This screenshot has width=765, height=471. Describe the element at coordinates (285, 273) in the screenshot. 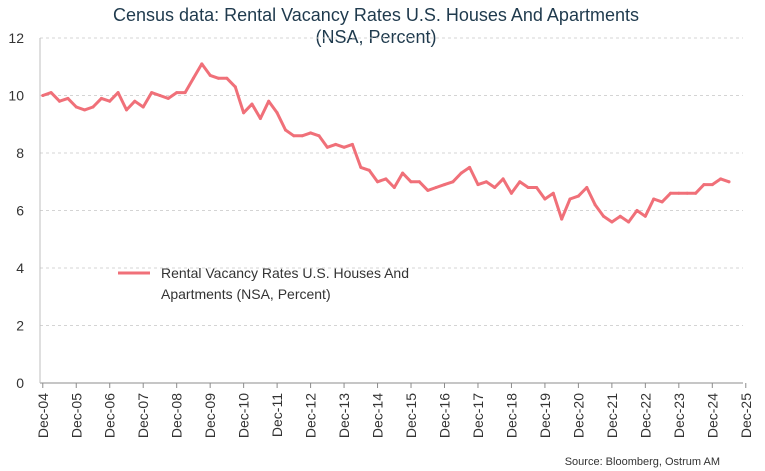

I see `legend-label-line1: Rental Vacancy Rates U.S. Houses And` at that location.